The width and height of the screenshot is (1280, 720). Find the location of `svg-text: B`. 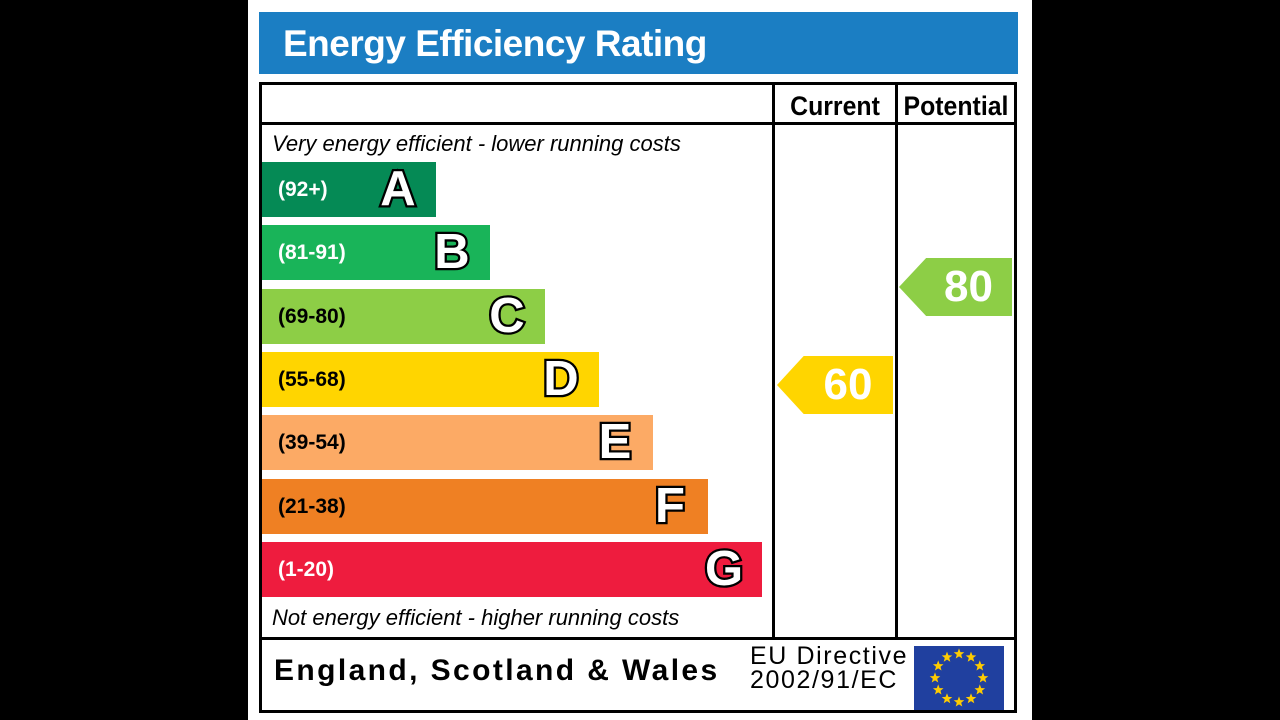

svg-text: B is located at coordinates (451, 252).